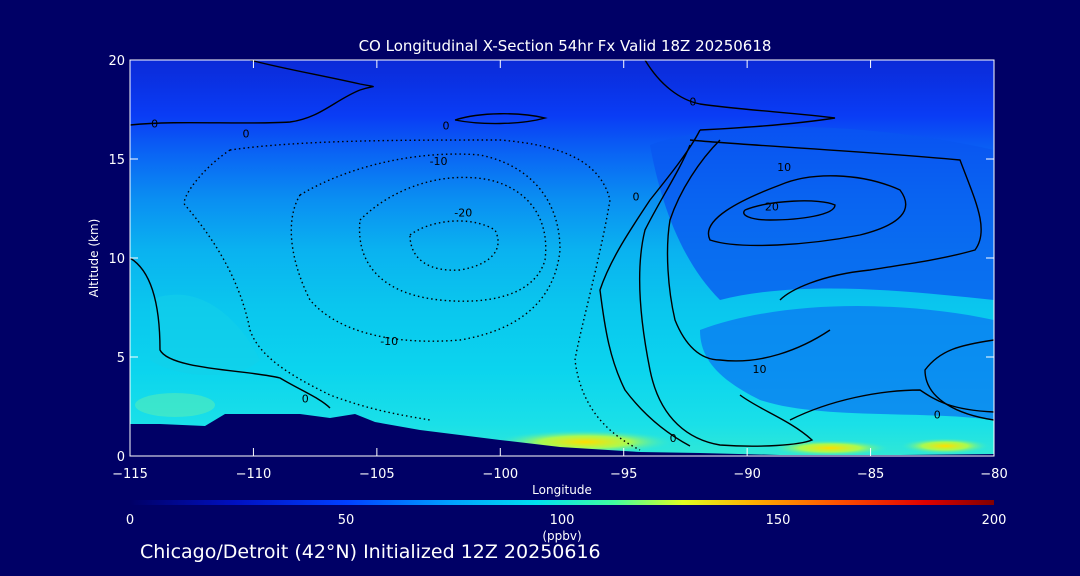  Describe the element at coordinates (121, 358) in the screenshot. I see `y-tick-label: 5` at that location.